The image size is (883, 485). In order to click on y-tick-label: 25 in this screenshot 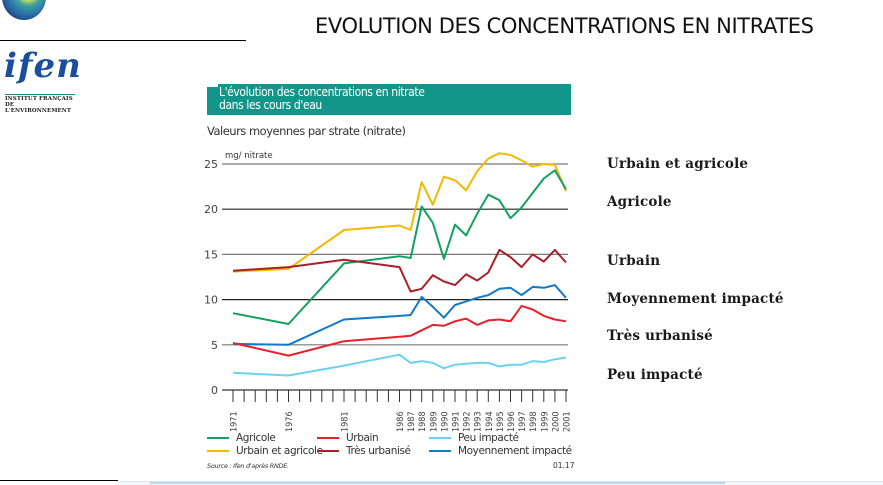, I will do `click(211, 164)`.